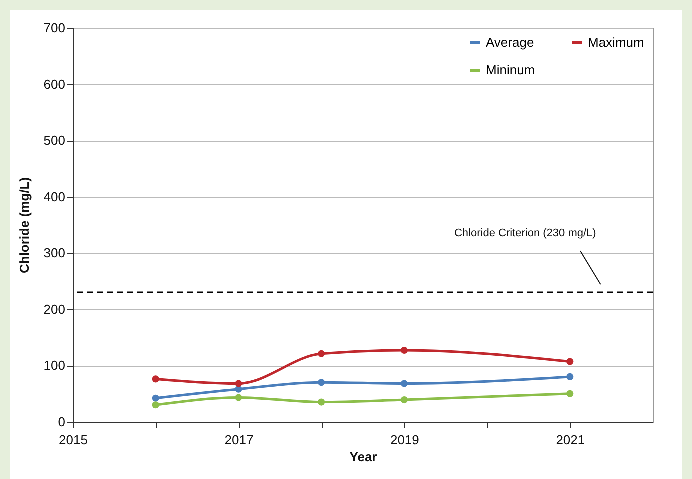 The height and width of the screenshot is (479, 692). I want to click on x-axis-title: Year, so click(364, 457).